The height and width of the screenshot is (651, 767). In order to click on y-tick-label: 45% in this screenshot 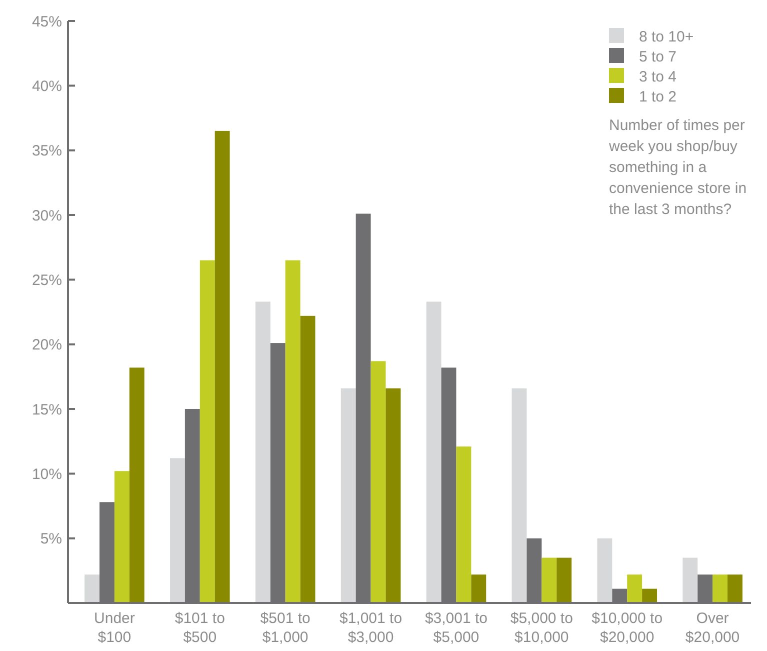, I will do `click(47, 21)`.